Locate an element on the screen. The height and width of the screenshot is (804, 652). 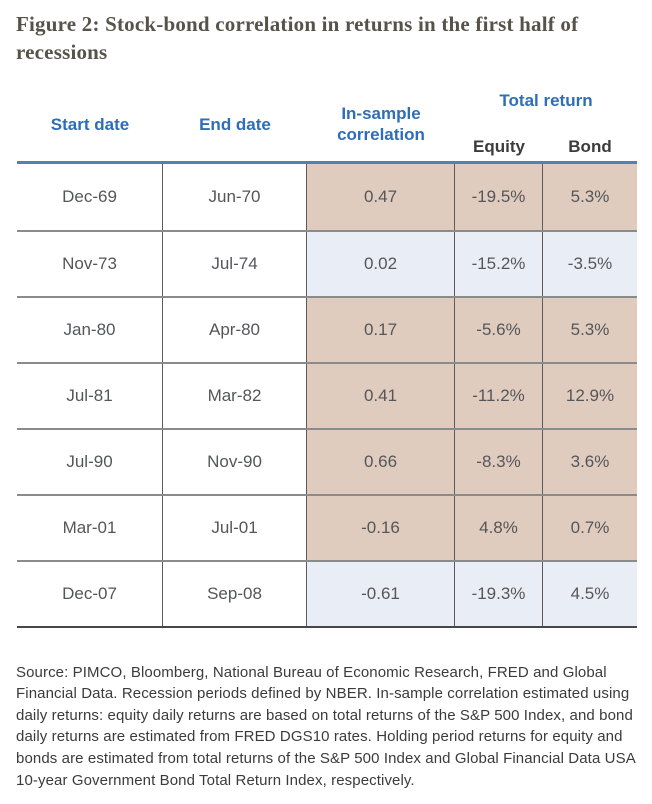
cell-equity-return: -8.3% is located at coordinates (499, 461).